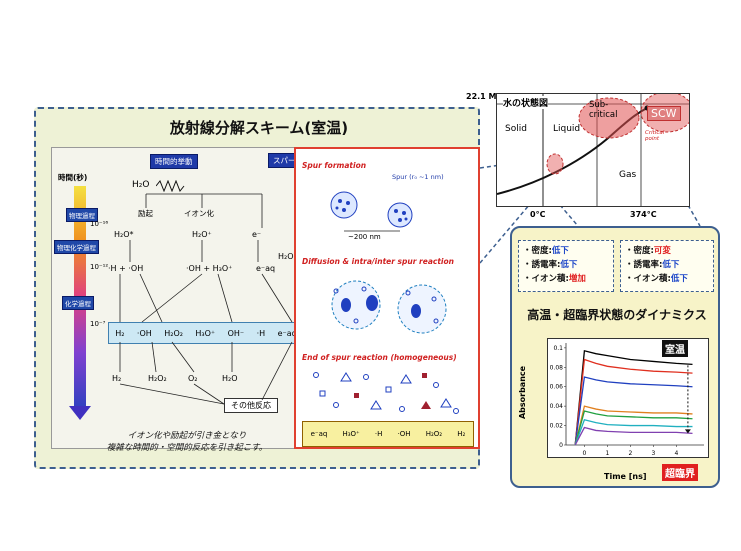 This screenshot has height=551, width=741. Describe the element at coordinates (266, 268) in the screenshot. I see `species-eaq-1: e⁻aq` at that location.